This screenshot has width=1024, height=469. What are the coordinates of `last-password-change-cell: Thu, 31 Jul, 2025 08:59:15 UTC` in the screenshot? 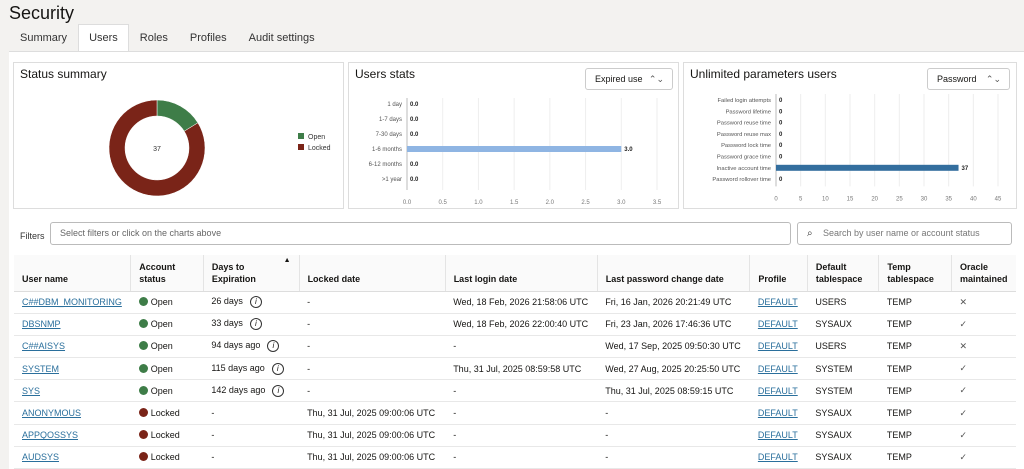 It's located at (673, 391).